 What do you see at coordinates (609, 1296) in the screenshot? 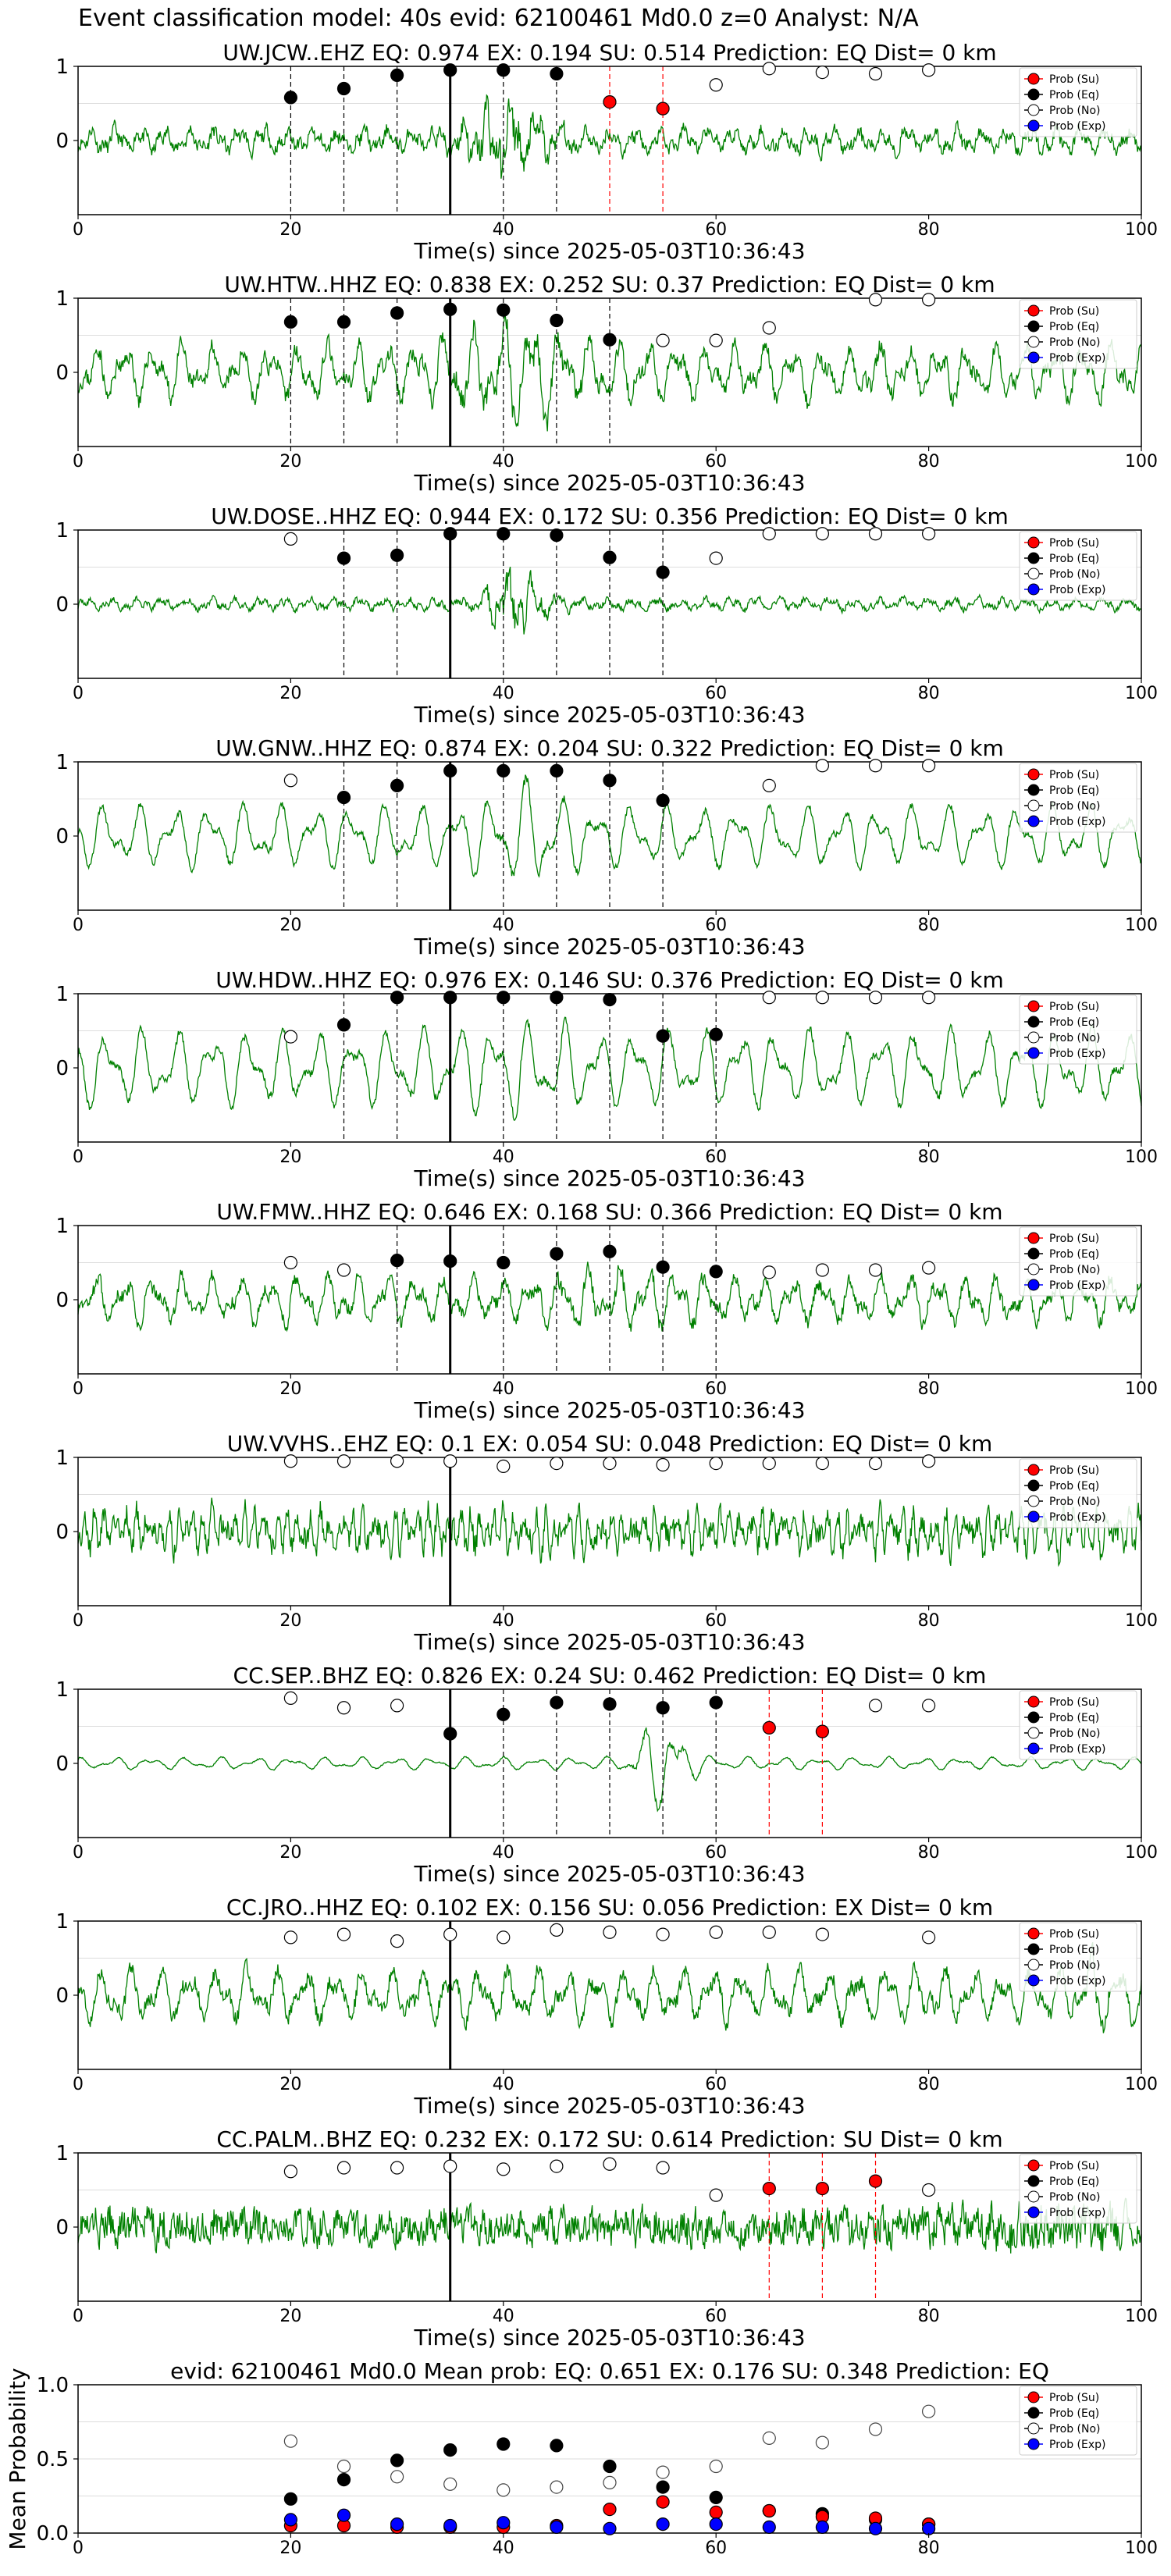
I see `waveform-trace` at bounding box center [609, 1296].